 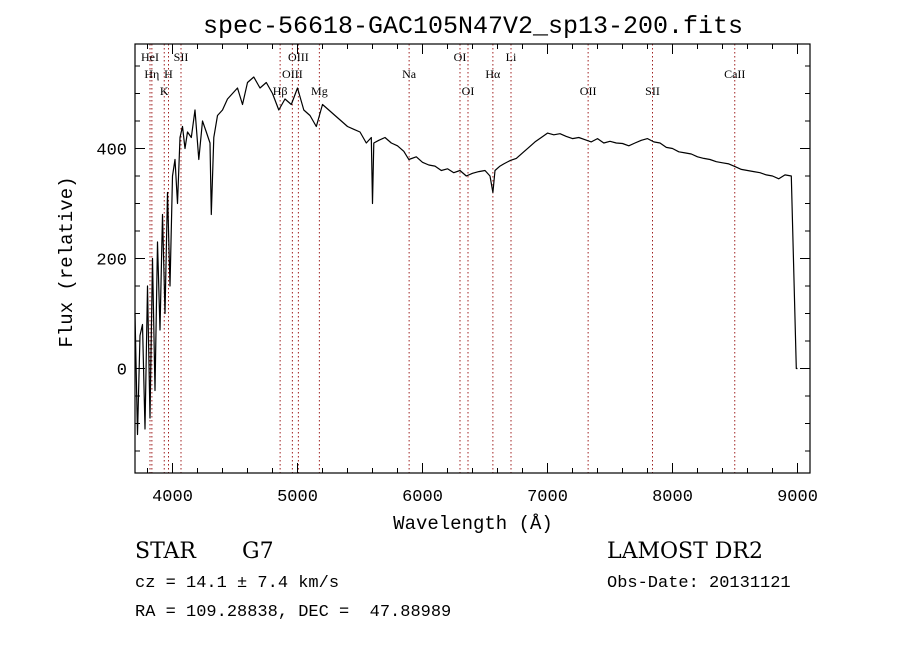 What do you see at coordinates (122, 371) in the screenshot?
I see `y-tick-label: 0` at bounding box center [122, 371].